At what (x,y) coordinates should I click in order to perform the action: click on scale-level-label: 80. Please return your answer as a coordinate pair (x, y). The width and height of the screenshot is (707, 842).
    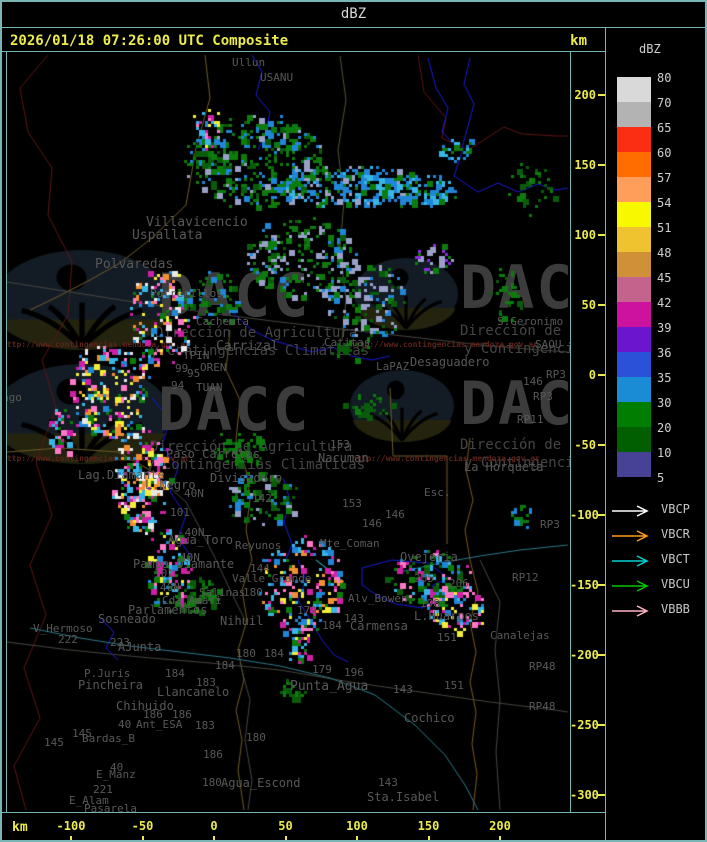
    Looking at the image, I should click on (664, 78).